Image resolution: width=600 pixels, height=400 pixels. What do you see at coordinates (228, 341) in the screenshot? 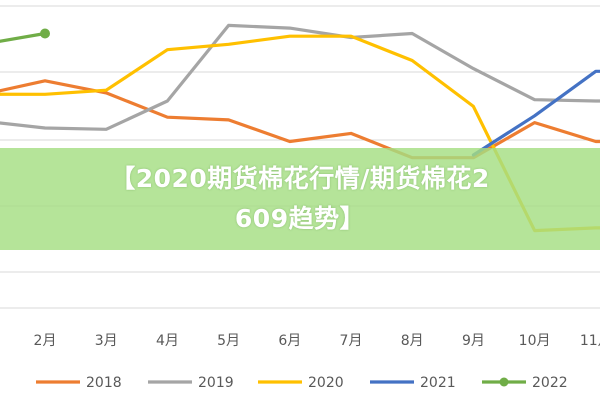
I see `x-tick-label-3: 5月` at bounding box center [228, 341].